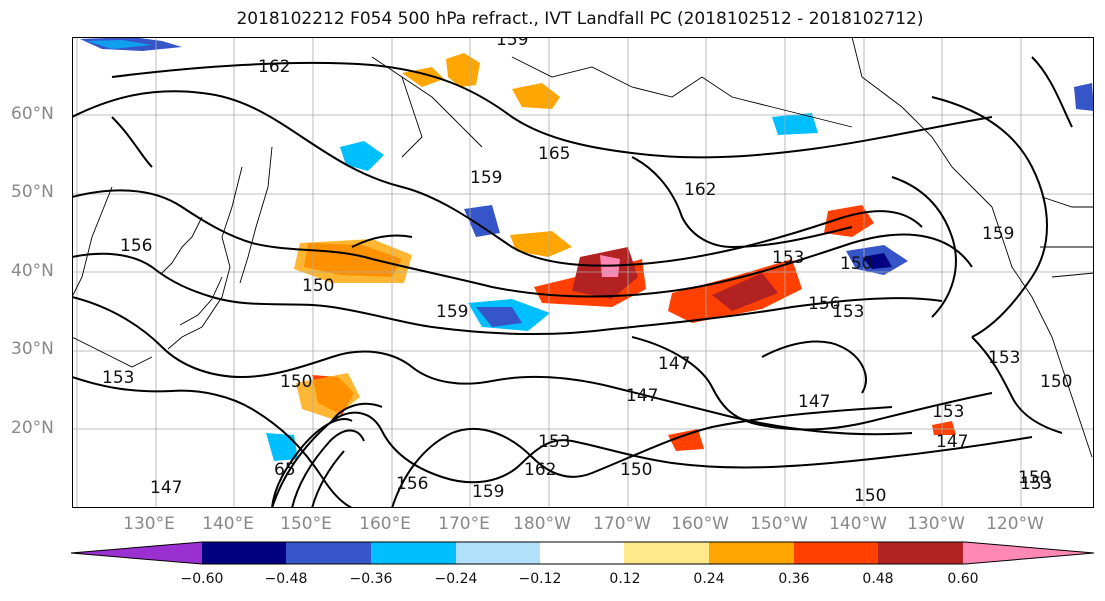  I want to click on colorbar-extend-low, so click(136, 553).